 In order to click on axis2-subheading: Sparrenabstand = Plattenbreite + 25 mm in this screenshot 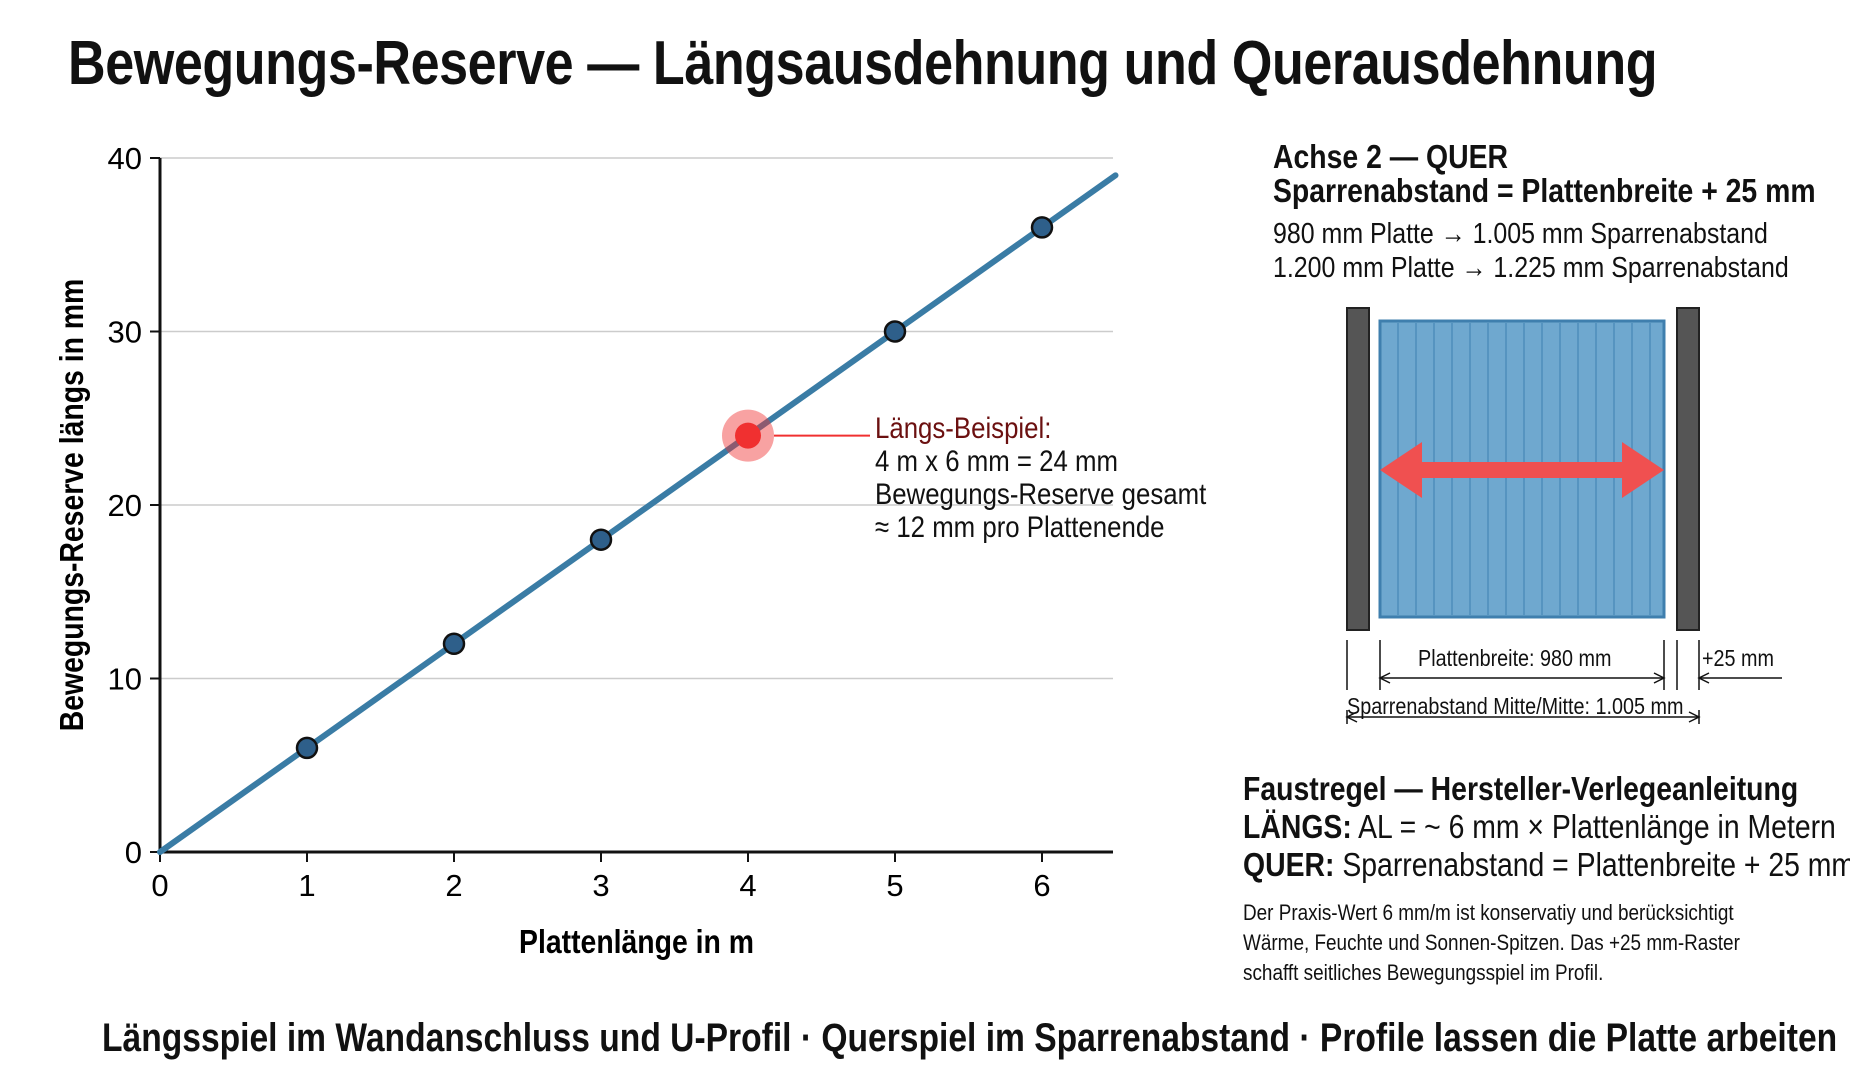, I will do `click(1544, 190)`.